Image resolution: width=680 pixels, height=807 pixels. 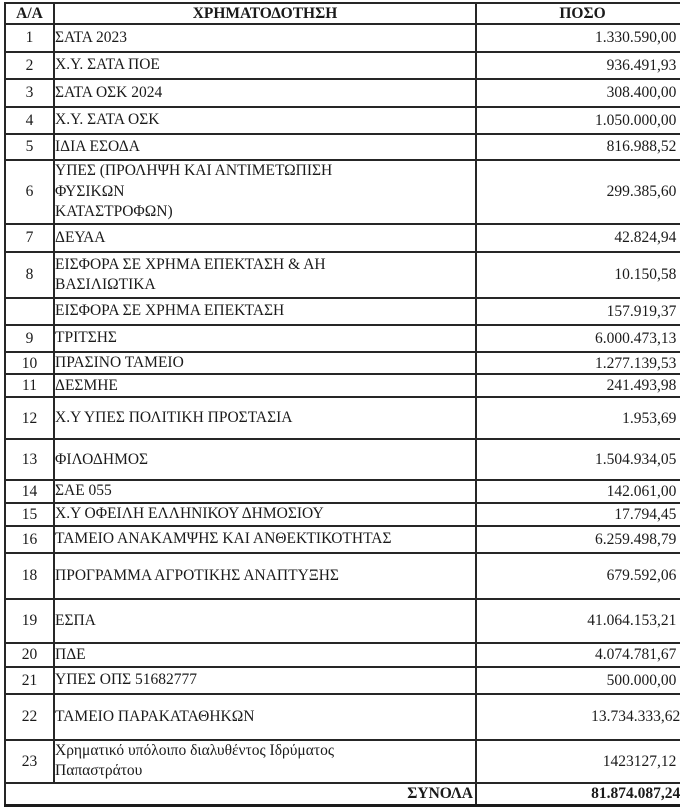 I want to click on row-number-cell: 1, so click(x=29, y=38).